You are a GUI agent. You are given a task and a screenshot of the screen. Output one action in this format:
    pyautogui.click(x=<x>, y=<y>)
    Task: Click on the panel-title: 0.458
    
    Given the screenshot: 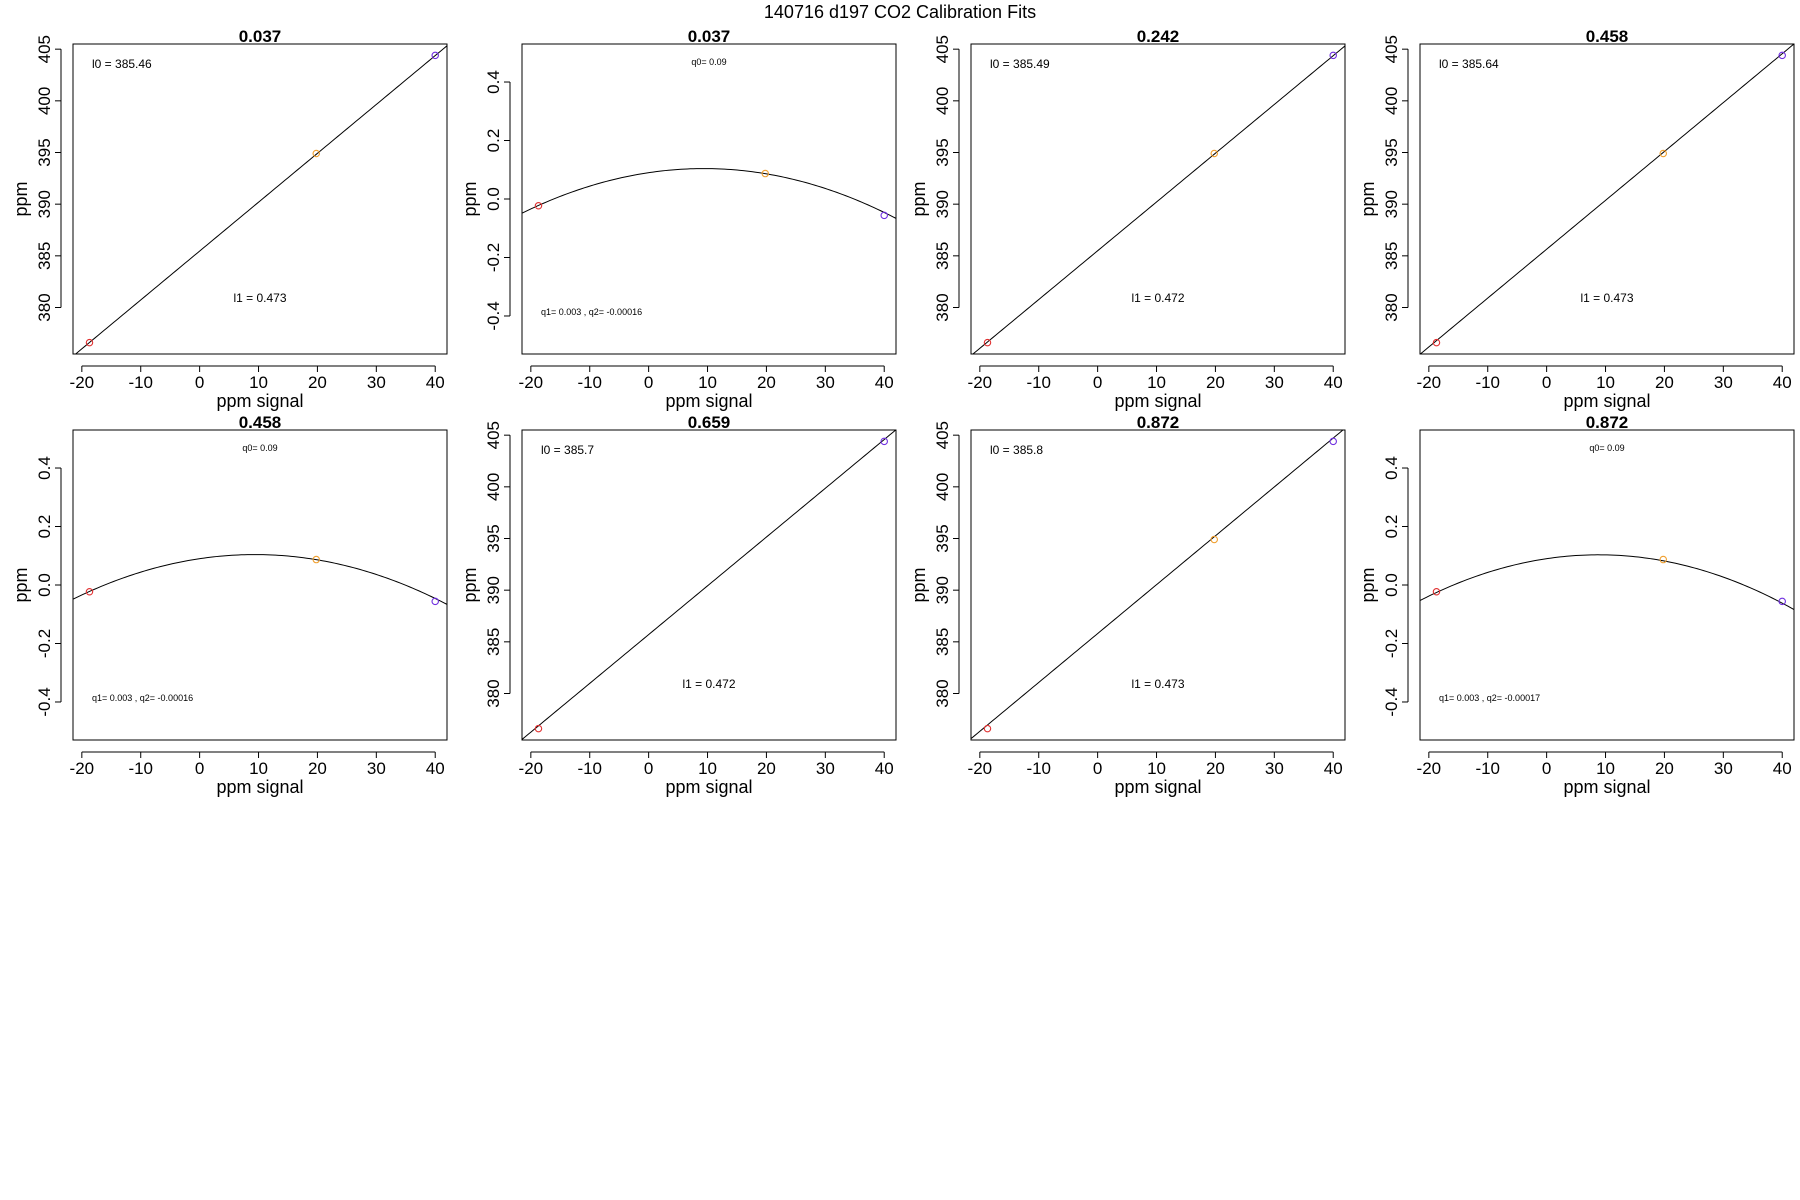 What is the action you would take?
    pyautogui.click(x=260, y=422)
    